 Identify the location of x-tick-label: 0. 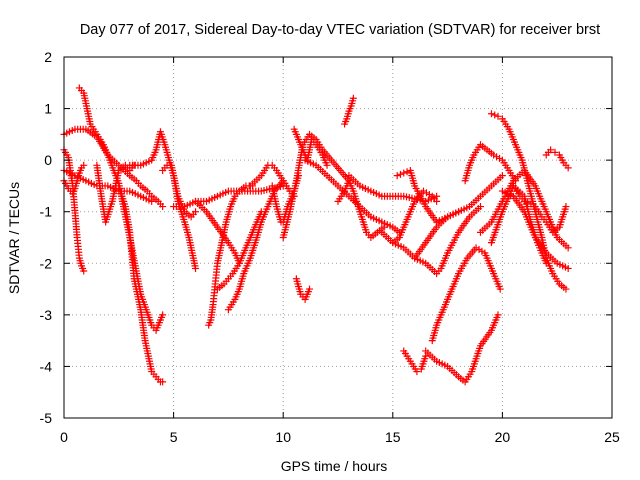
(64, 437).